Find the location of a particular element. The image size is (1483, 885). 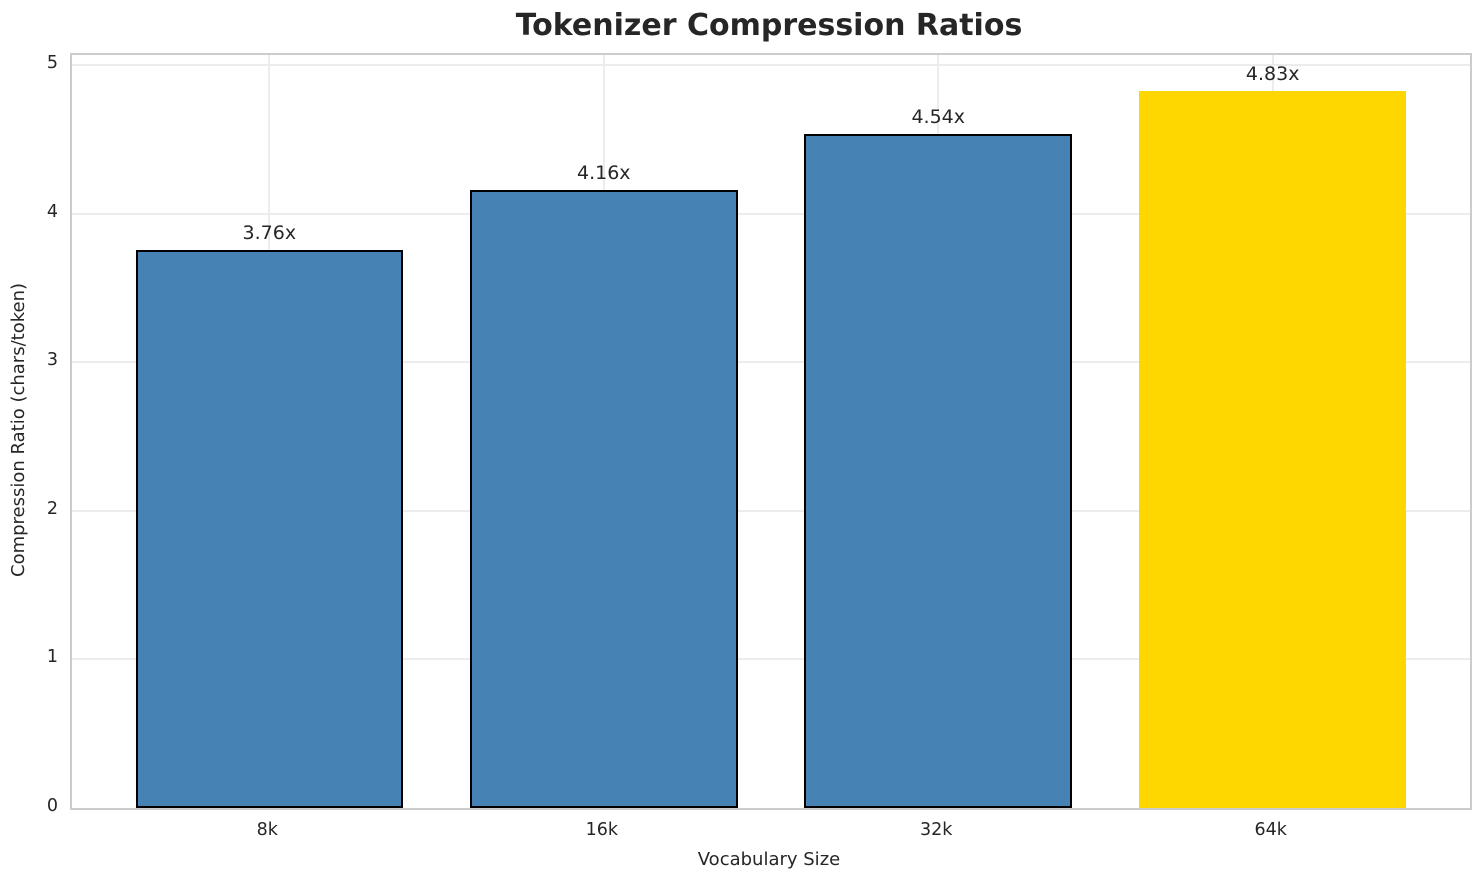

y-axis-label: Compression Ratio (chars/token) is located at coordinates (18, 429).